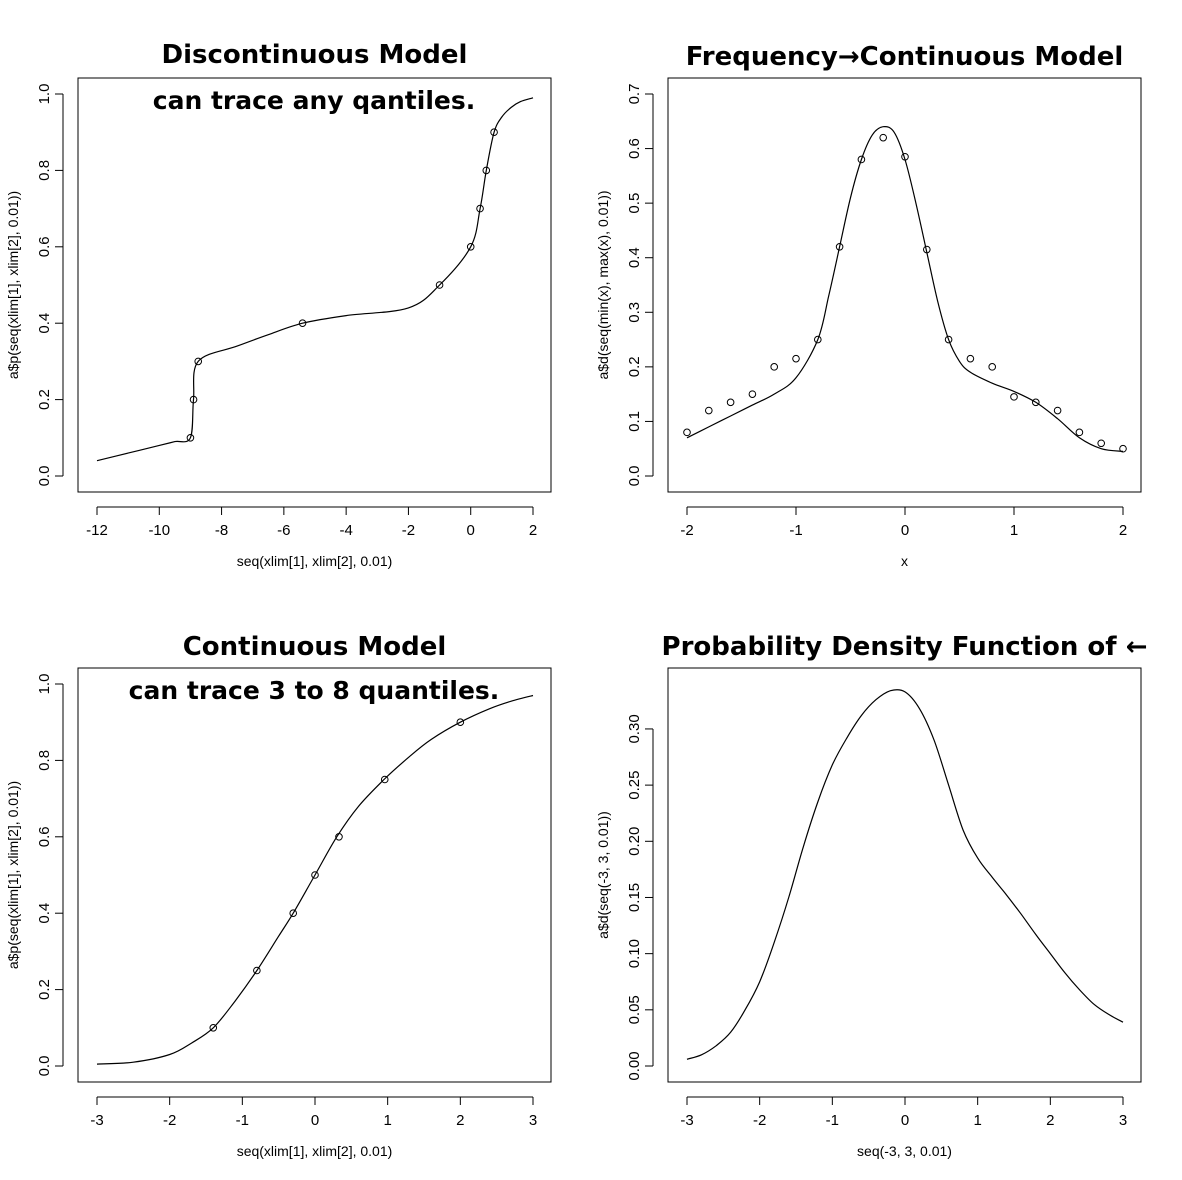 The image size is (1182, 1180). Describe the element at coordinates (345, 530) in the screenshot. I see `x-tick-label: -4` at that location.